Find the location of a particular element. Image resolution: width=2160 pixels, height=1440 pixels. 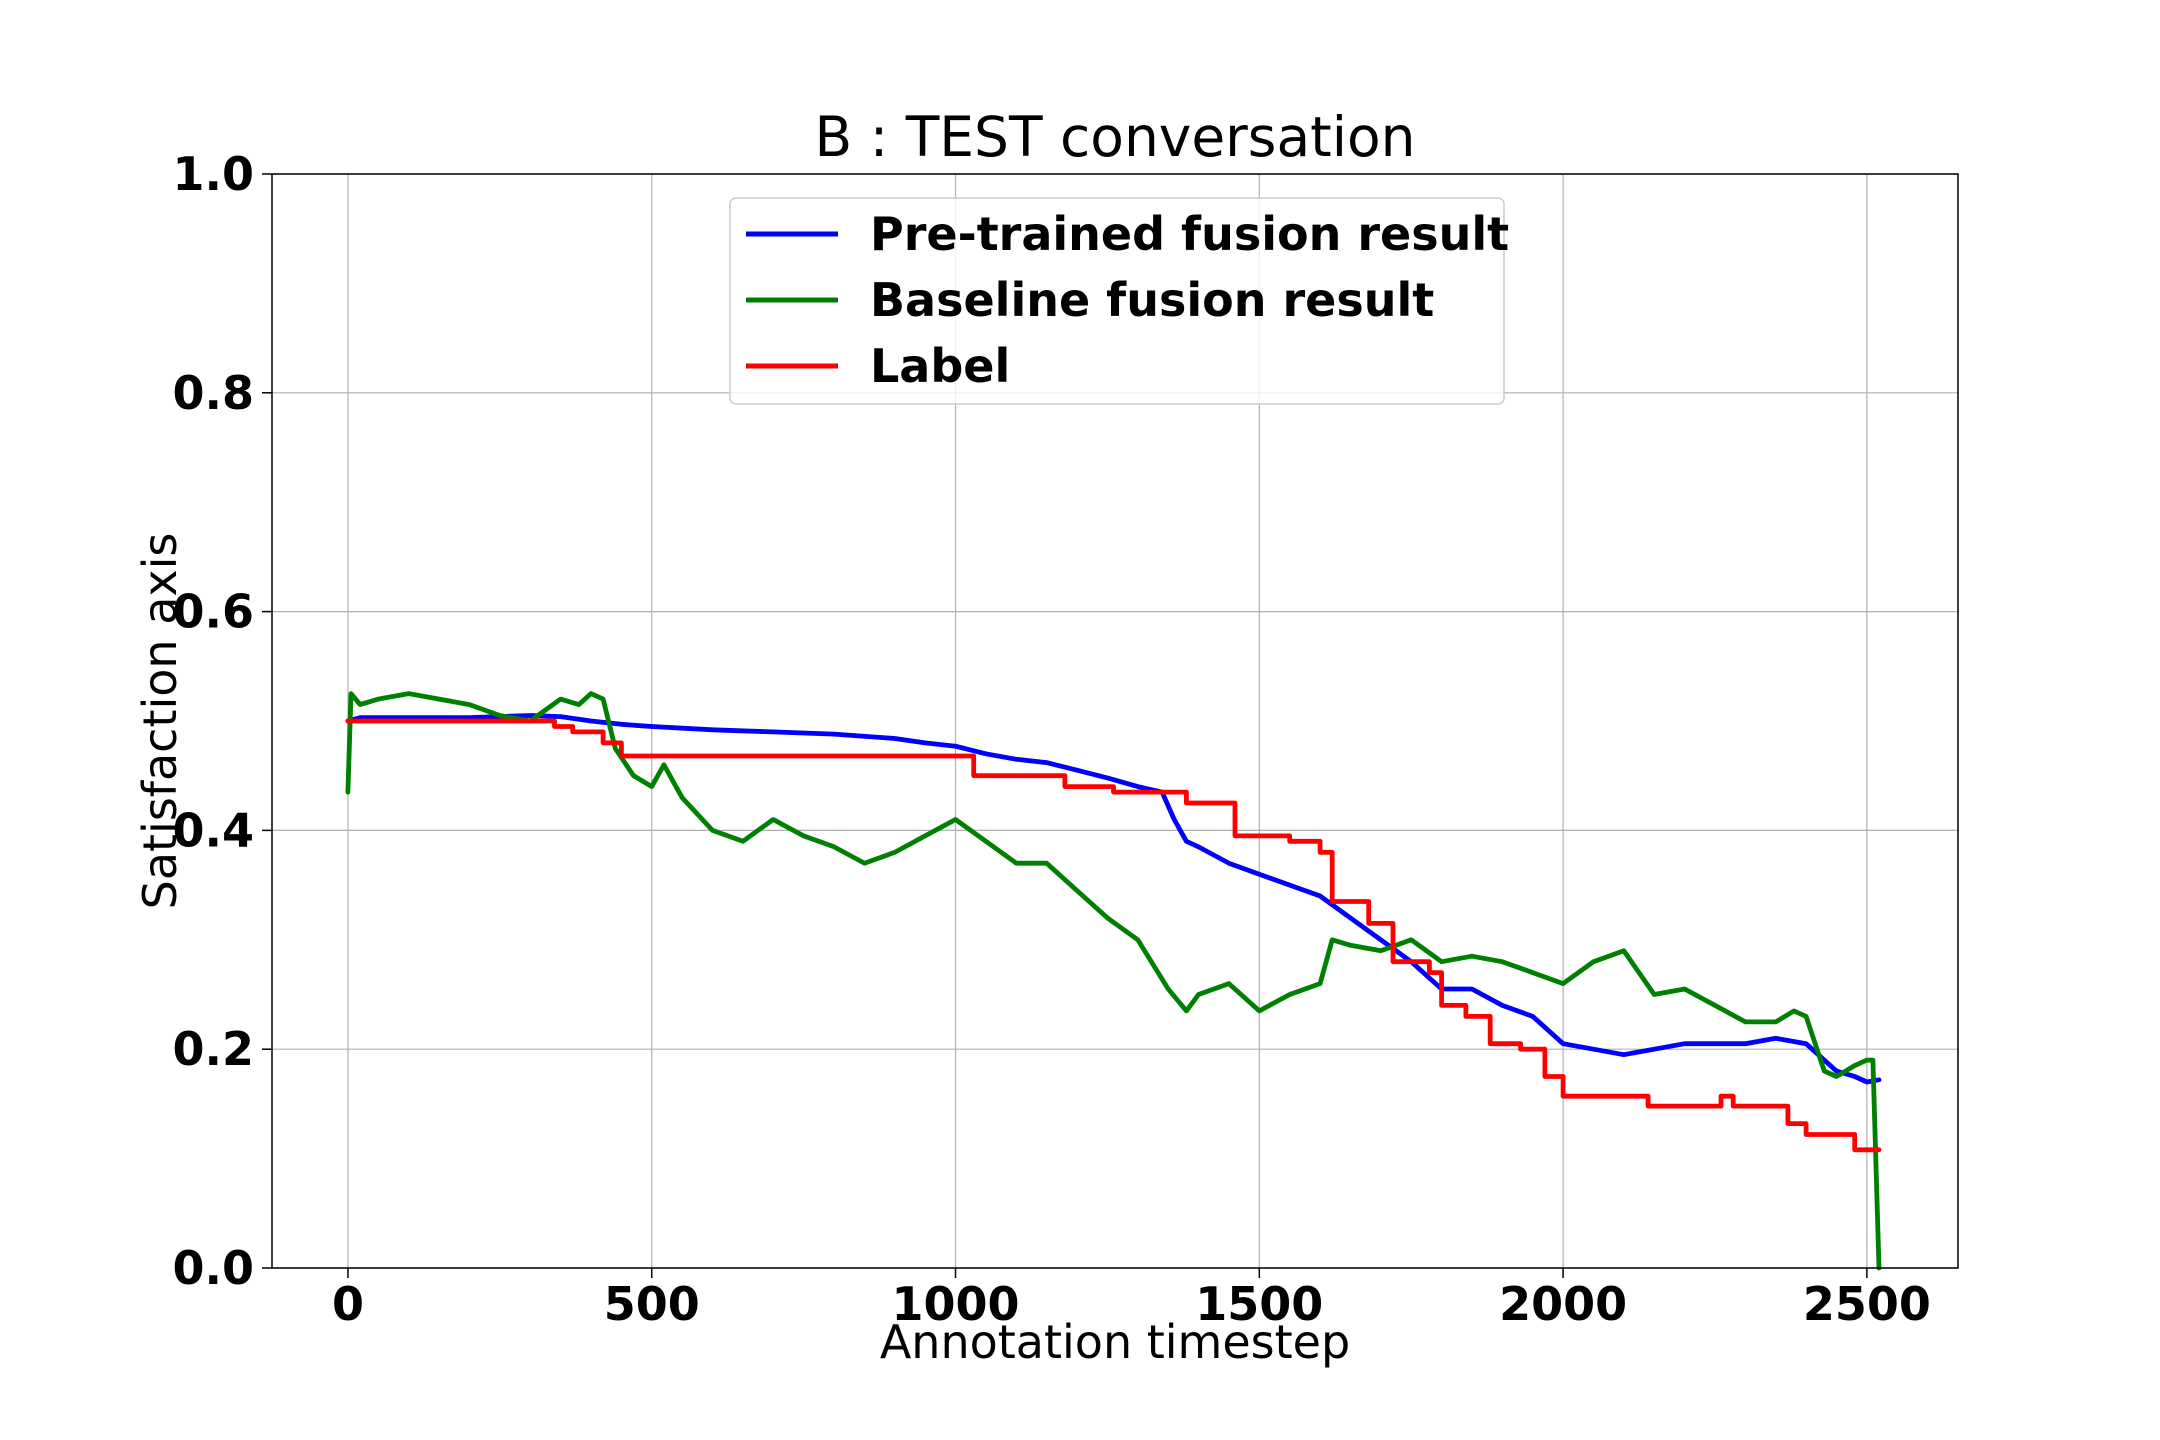

x-tick-label: 0 is located at coordinates (348, 1304).